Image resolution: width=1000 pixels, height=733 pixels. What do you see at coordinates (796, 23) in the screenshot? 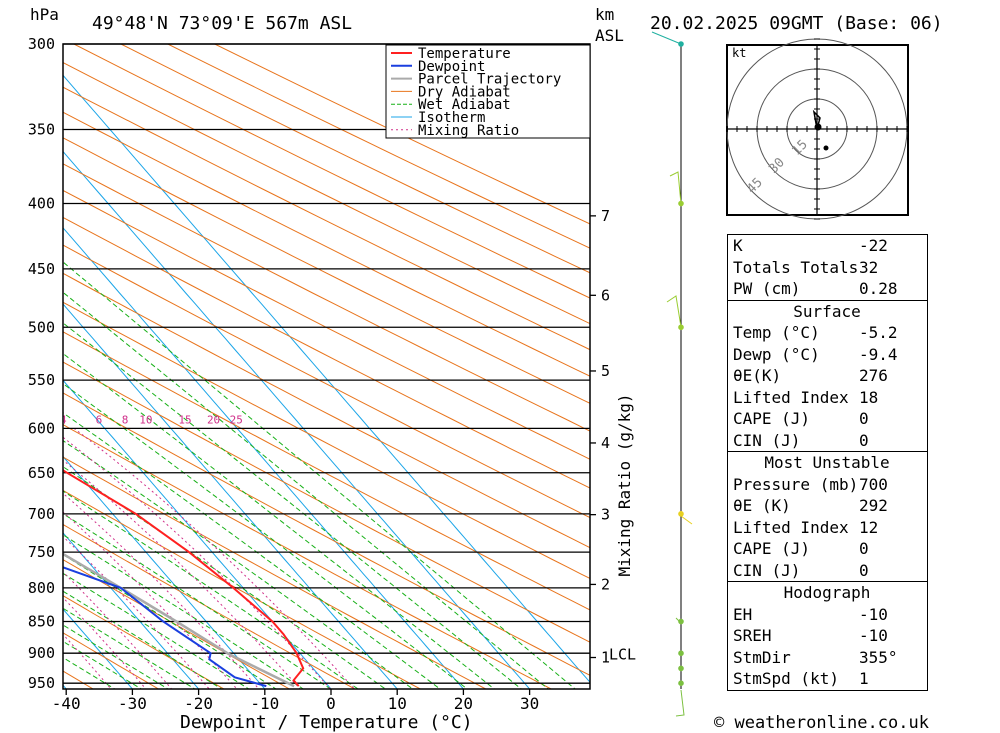
I see `datetime-title: 20.02.2025 09GMT (Base: 06)` at bounding box center [796, 23].